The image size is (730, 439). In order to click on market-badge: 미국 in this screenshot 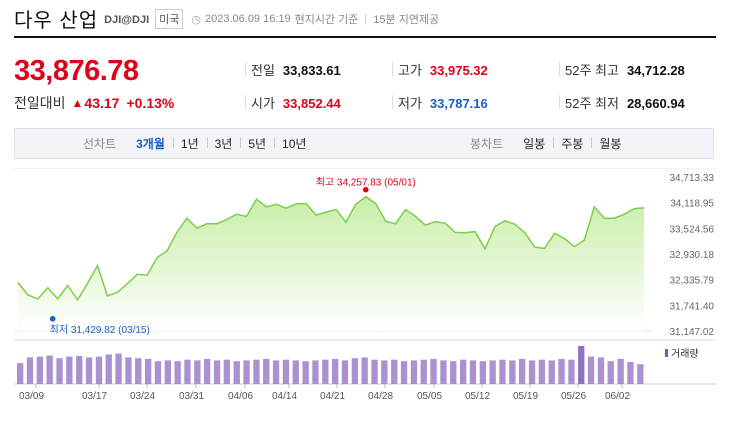, I will do `click(169, 19)`.